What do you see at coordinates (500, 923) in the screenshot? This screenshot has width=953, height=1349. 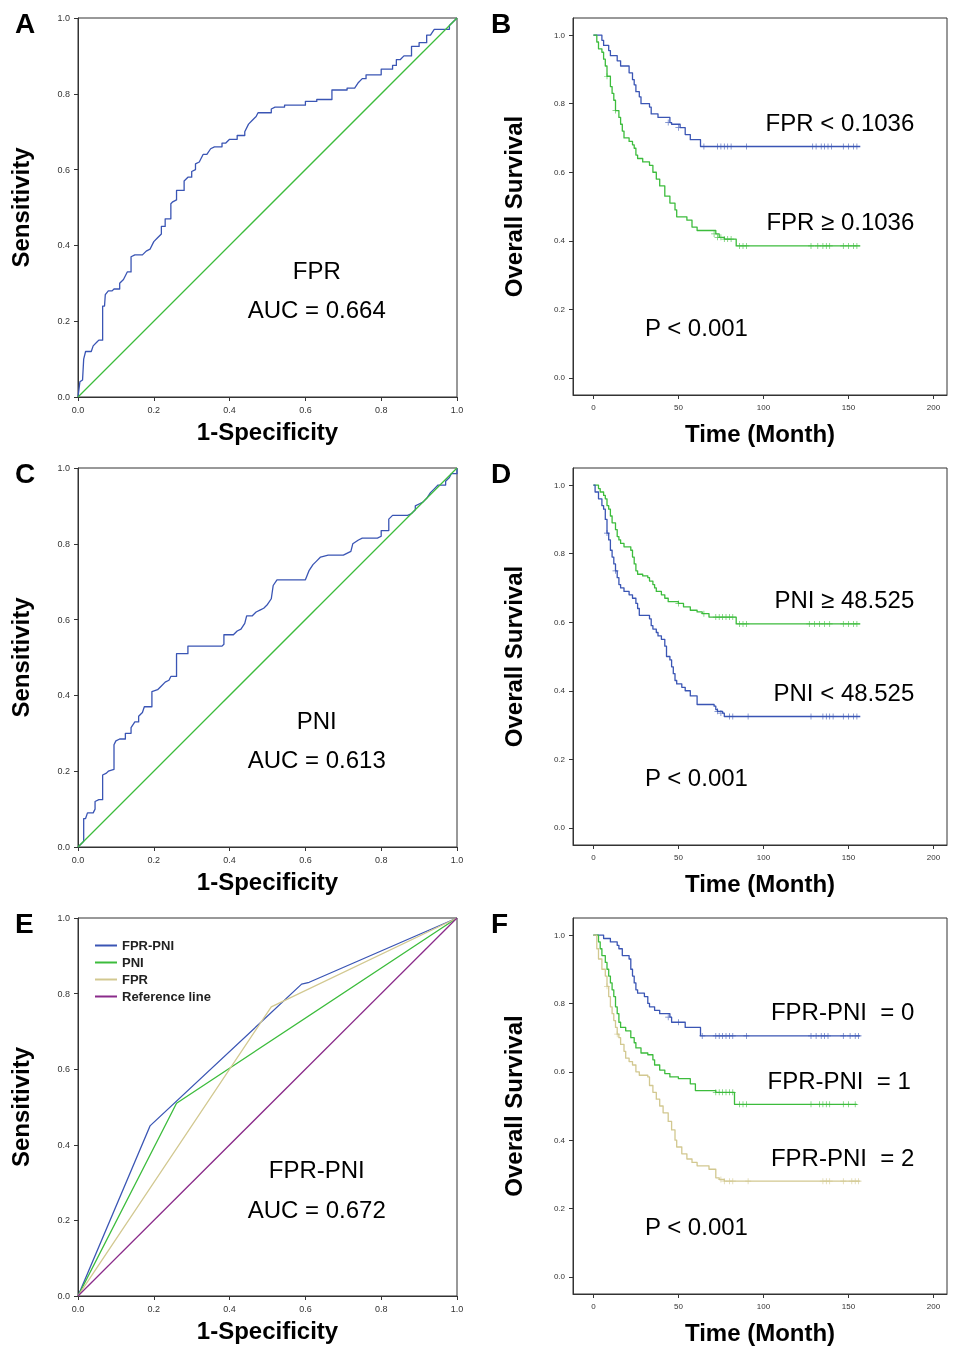 I see `chart-title: F` at bounding box center [500, 923].